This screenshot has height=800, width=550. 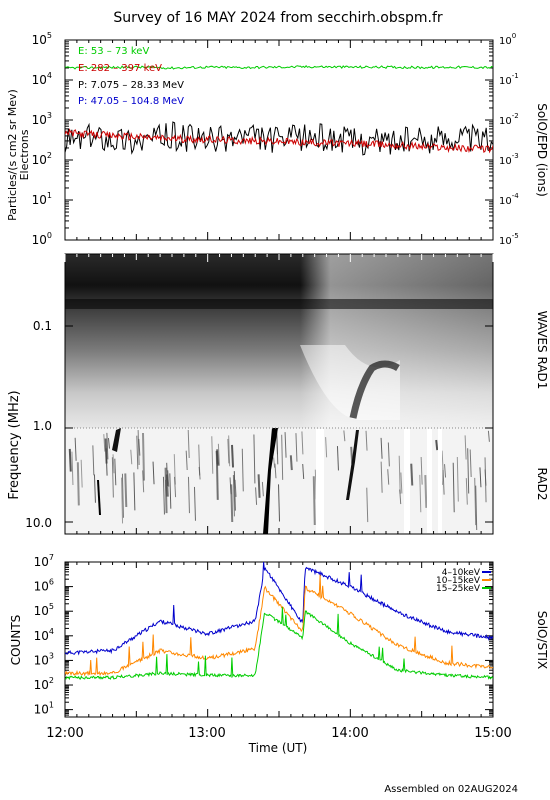 What do you see at coordinates (42, 79) in the screenshot?
I see `epd-left-tick-label: 10⁴` at bounding box center [42, 79].